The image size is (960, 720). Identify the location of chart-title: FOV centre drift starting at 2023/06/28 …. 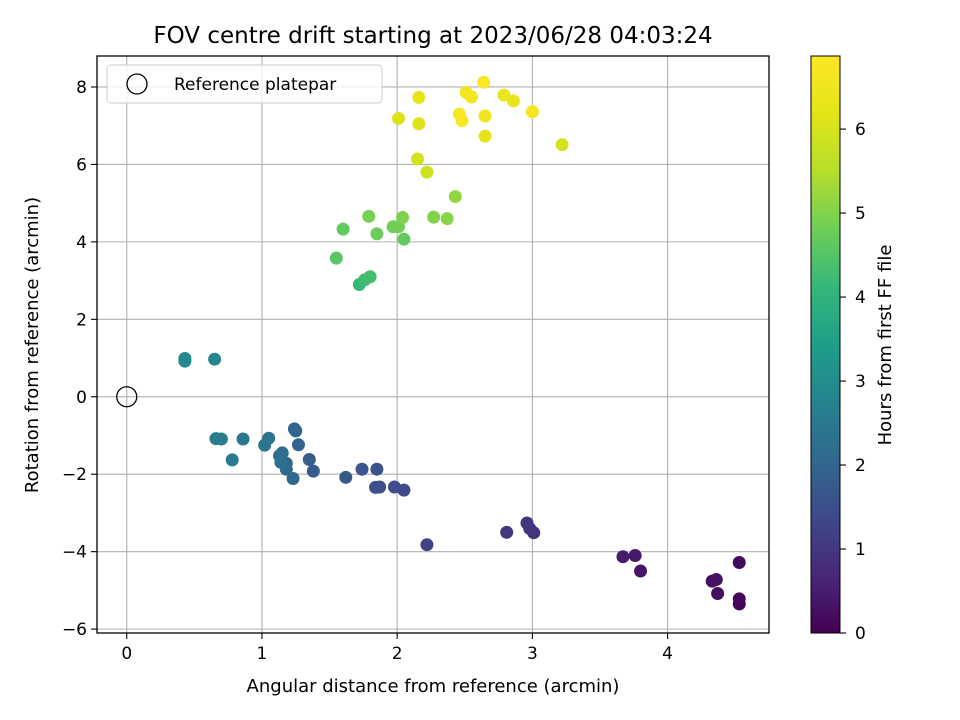
(432, 36).